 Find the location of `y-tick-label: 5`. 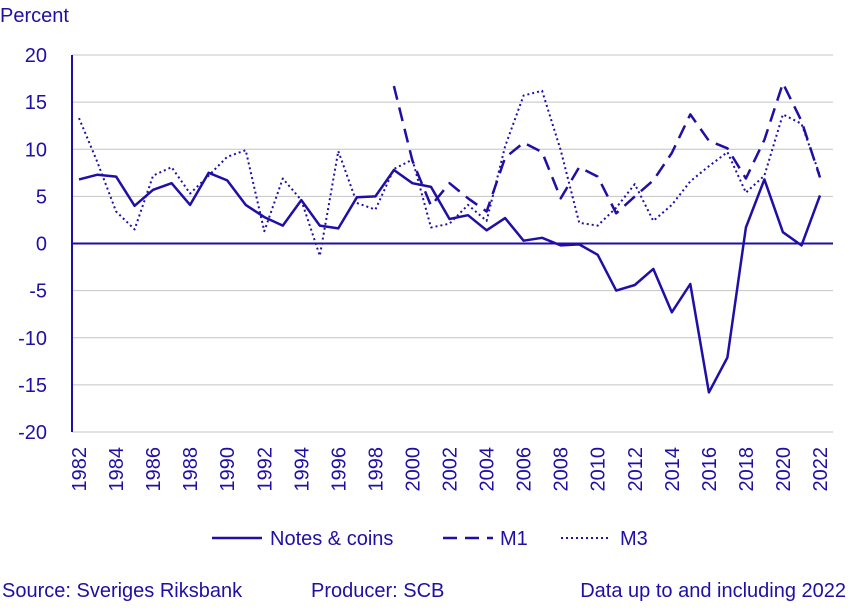

y-tick-label: 5 is located at coordinates (41, 197).